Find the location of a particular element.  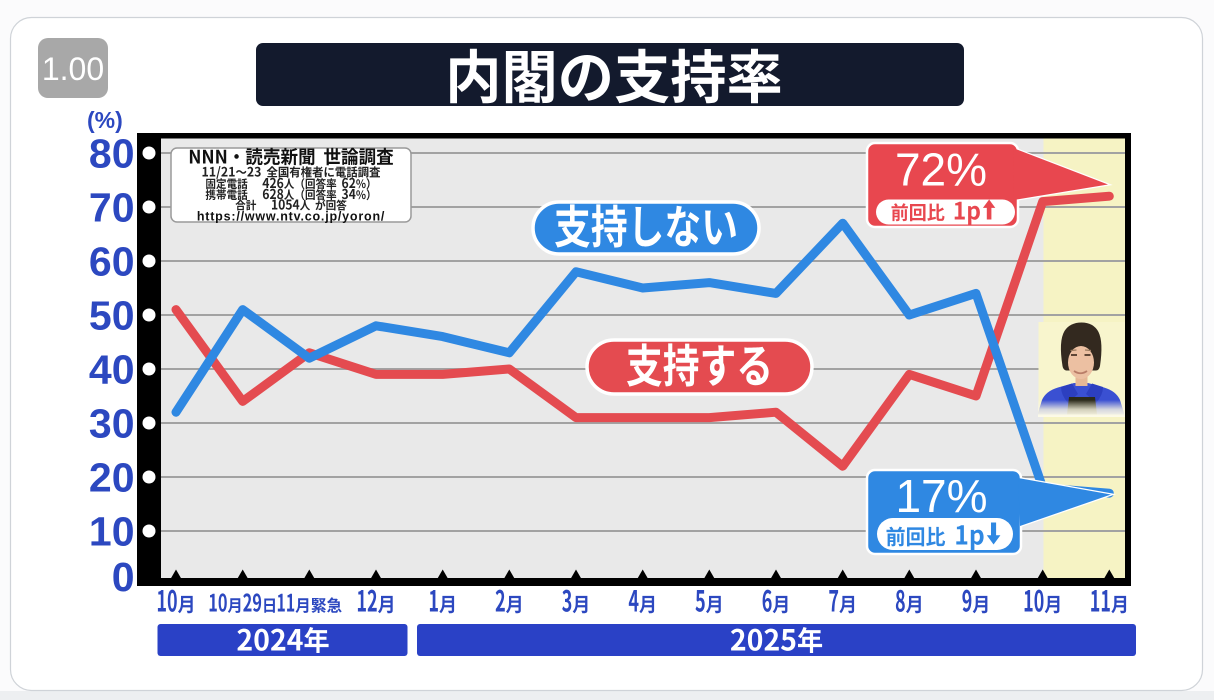

svg-text: 80 is located at coordinates (112, 154).